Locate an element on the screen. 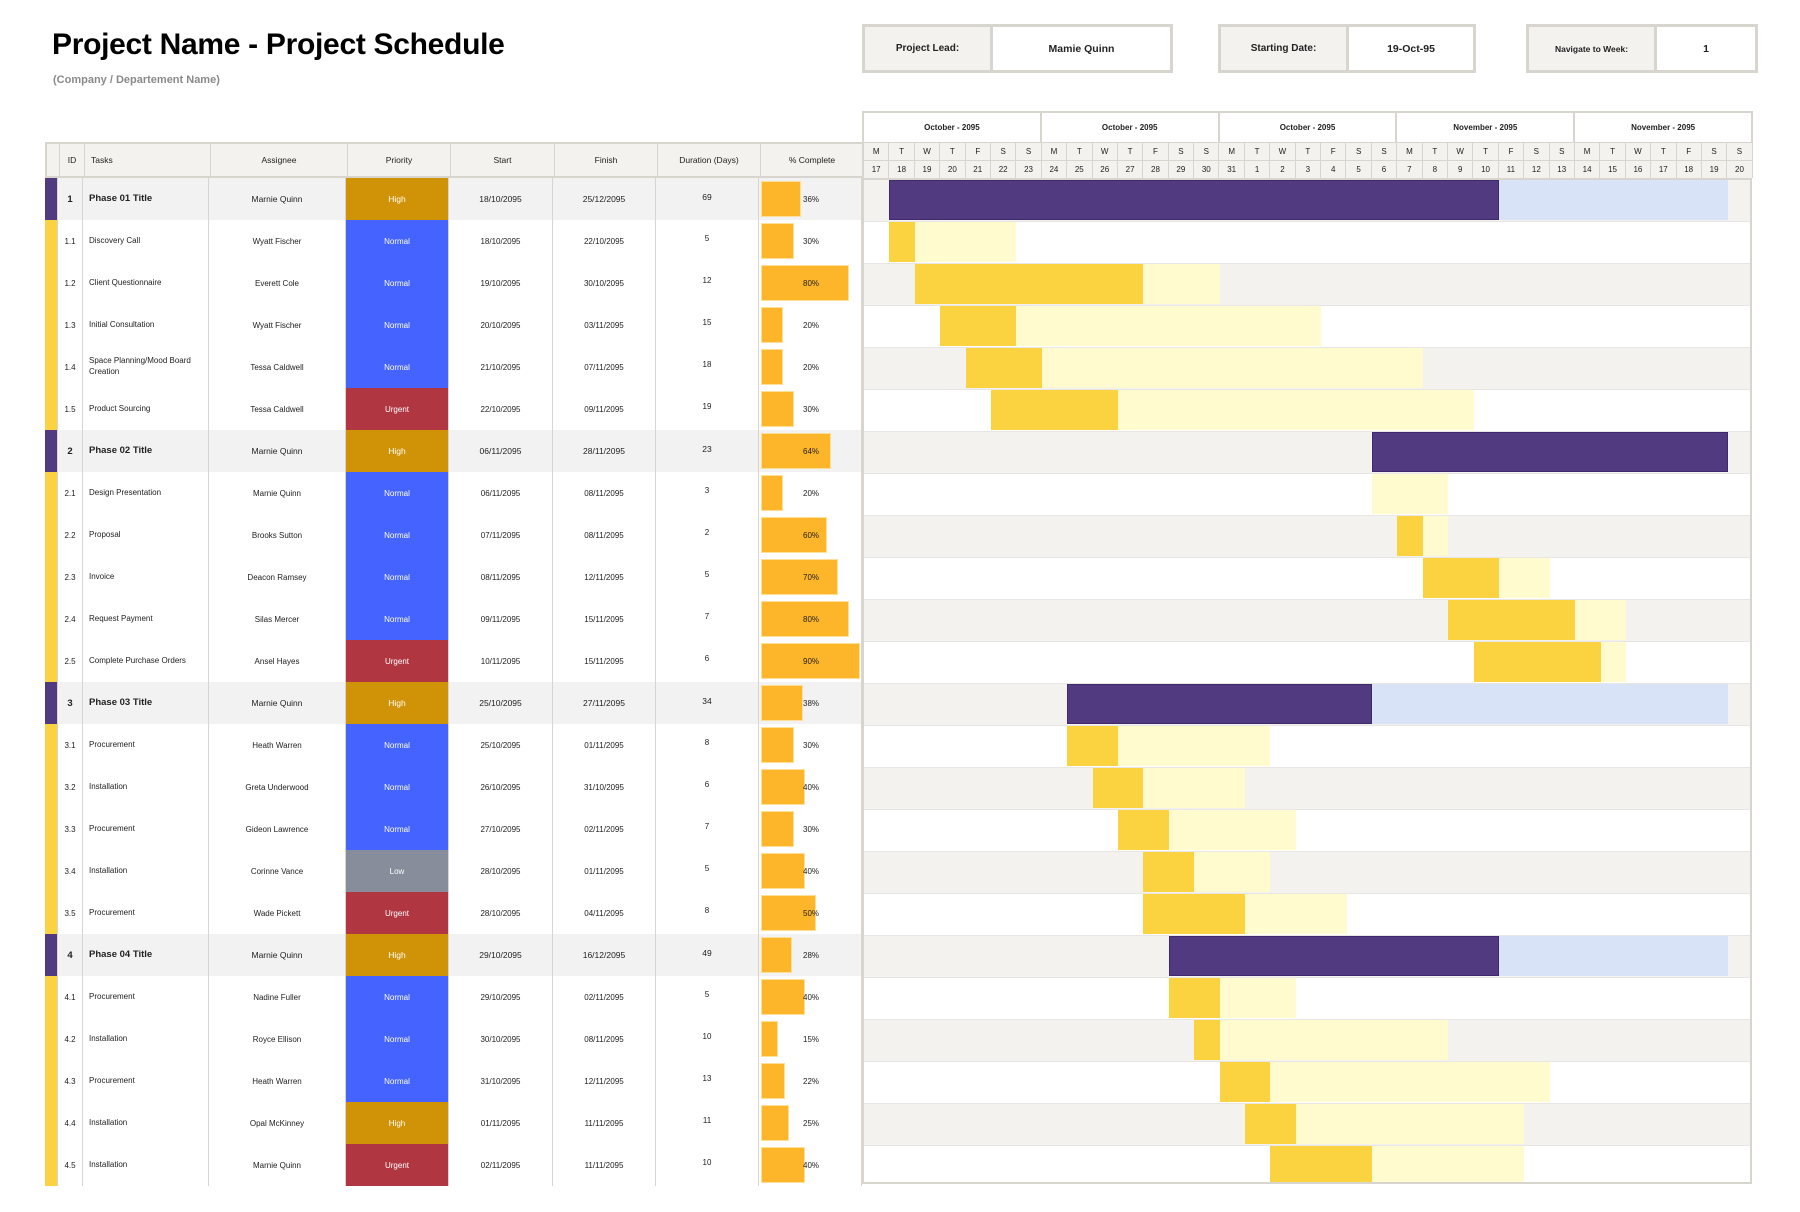  start-date: 31/10/2095 is located at coordinates (501, 1081).